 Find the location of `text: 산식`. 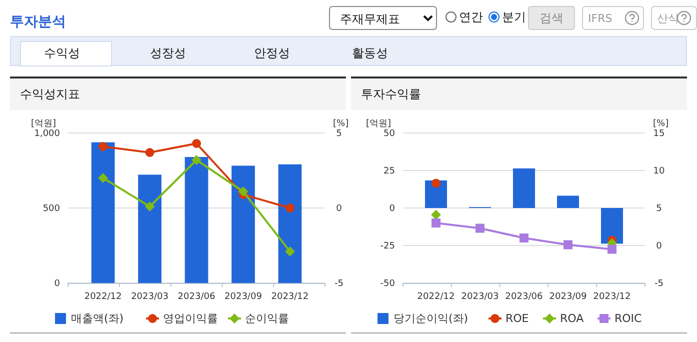

text: 산식 is located at coordinates (668, 18).